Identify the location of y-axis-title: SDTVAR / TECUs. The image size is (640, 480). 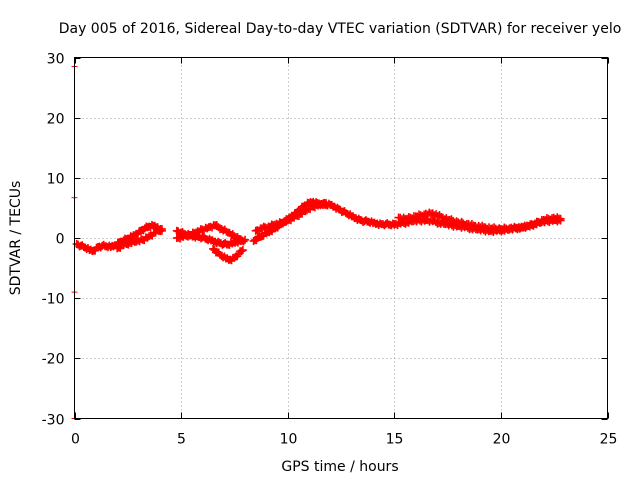
(16, 238).